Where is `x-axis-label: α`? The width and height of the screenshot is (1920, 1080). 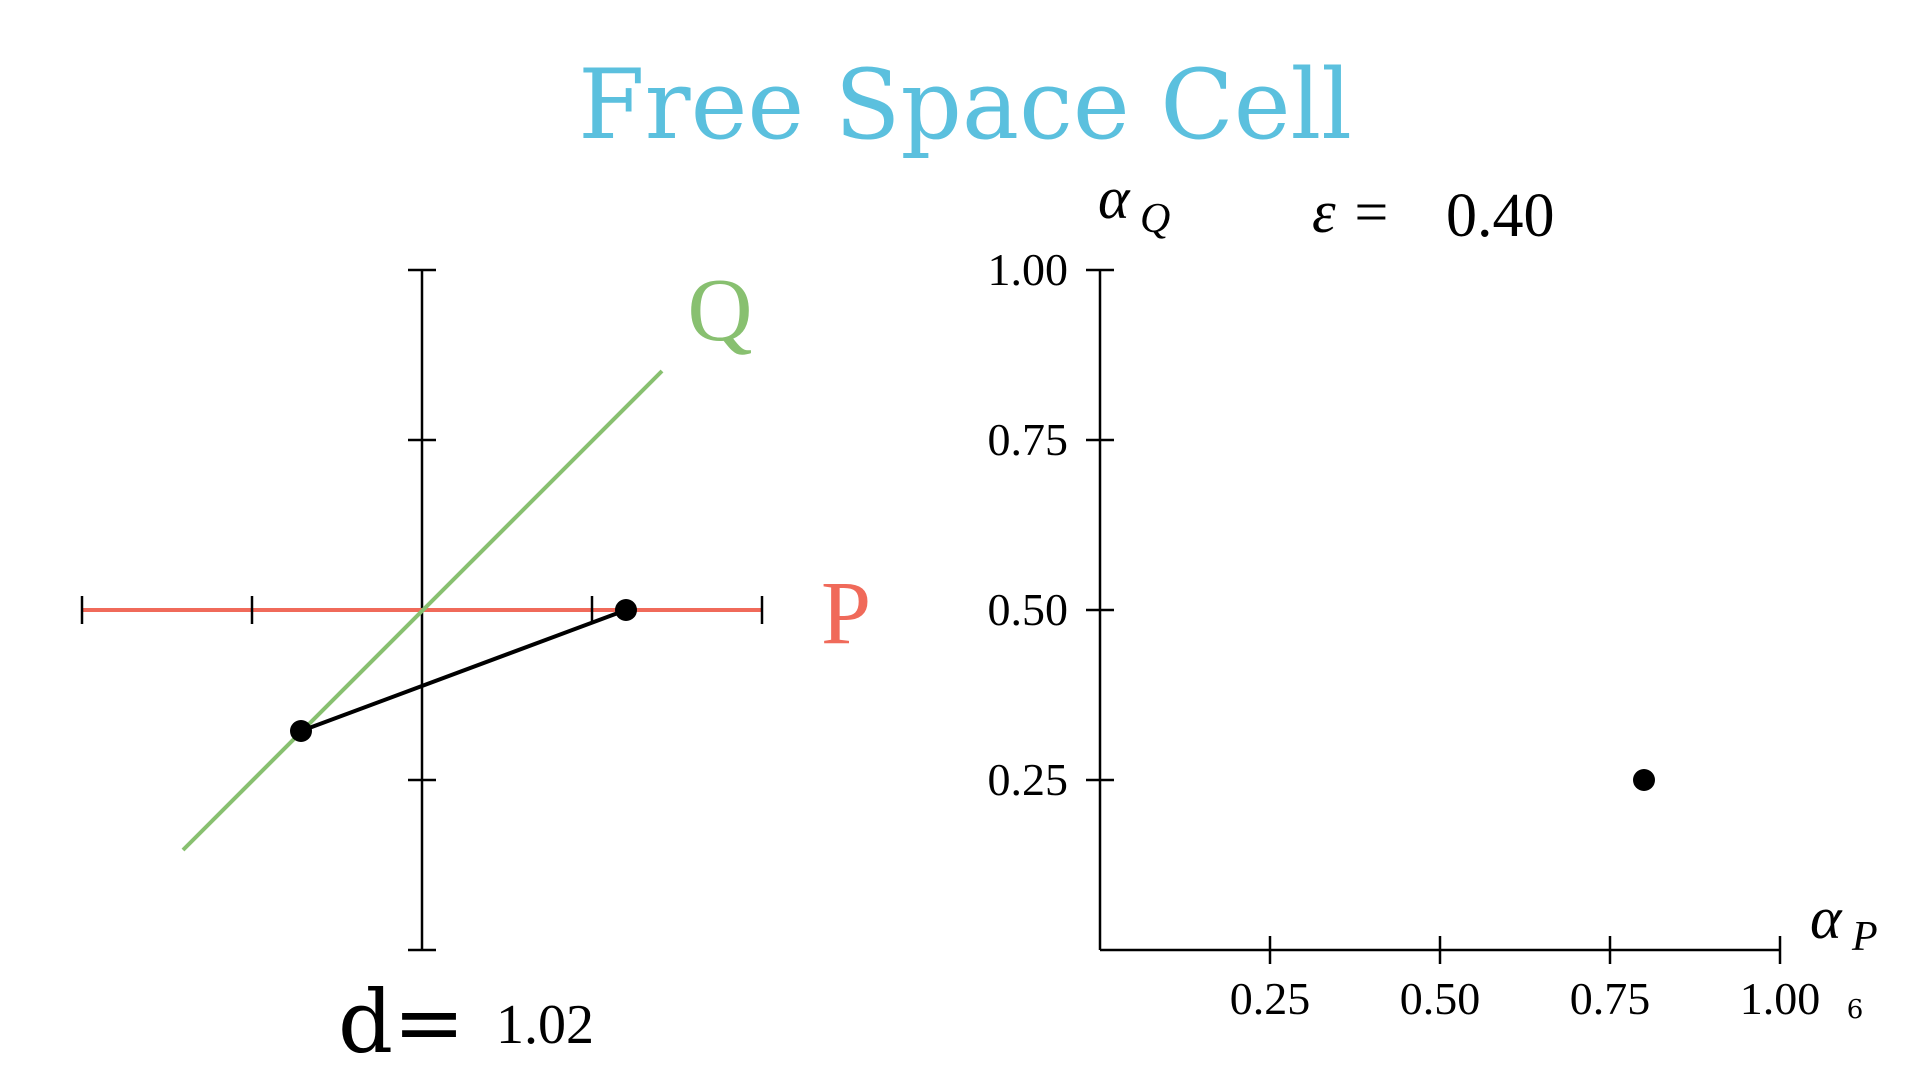 x-axis-label: α is located at coordinates (1826, 918).